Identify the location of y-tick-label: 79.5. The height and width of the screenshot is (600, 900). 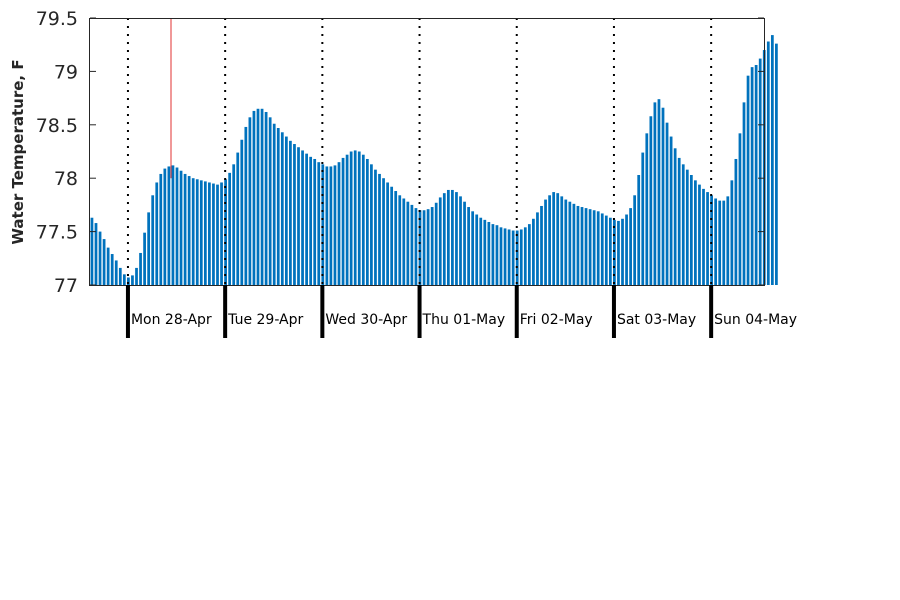
(57, 19).